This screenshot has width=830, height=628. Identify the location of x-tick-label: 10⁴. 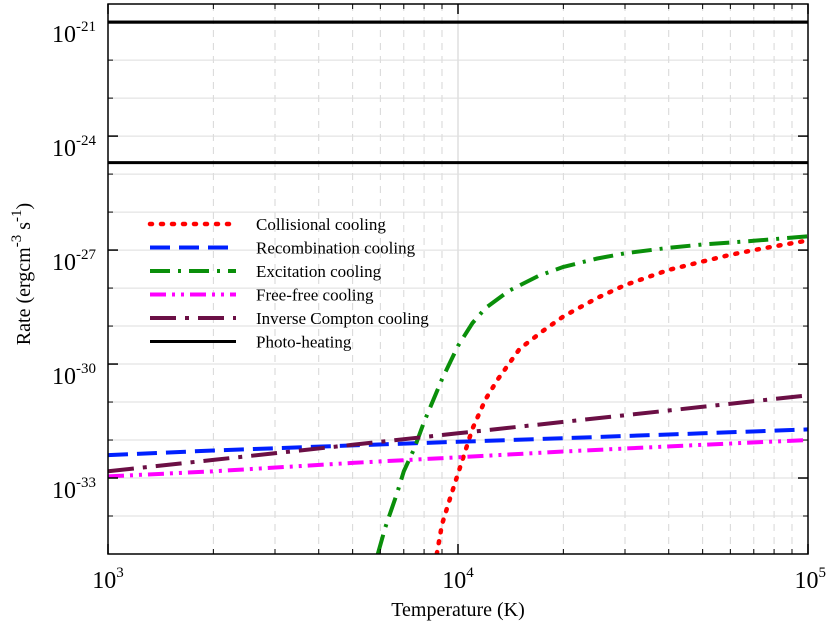
(458, 579).